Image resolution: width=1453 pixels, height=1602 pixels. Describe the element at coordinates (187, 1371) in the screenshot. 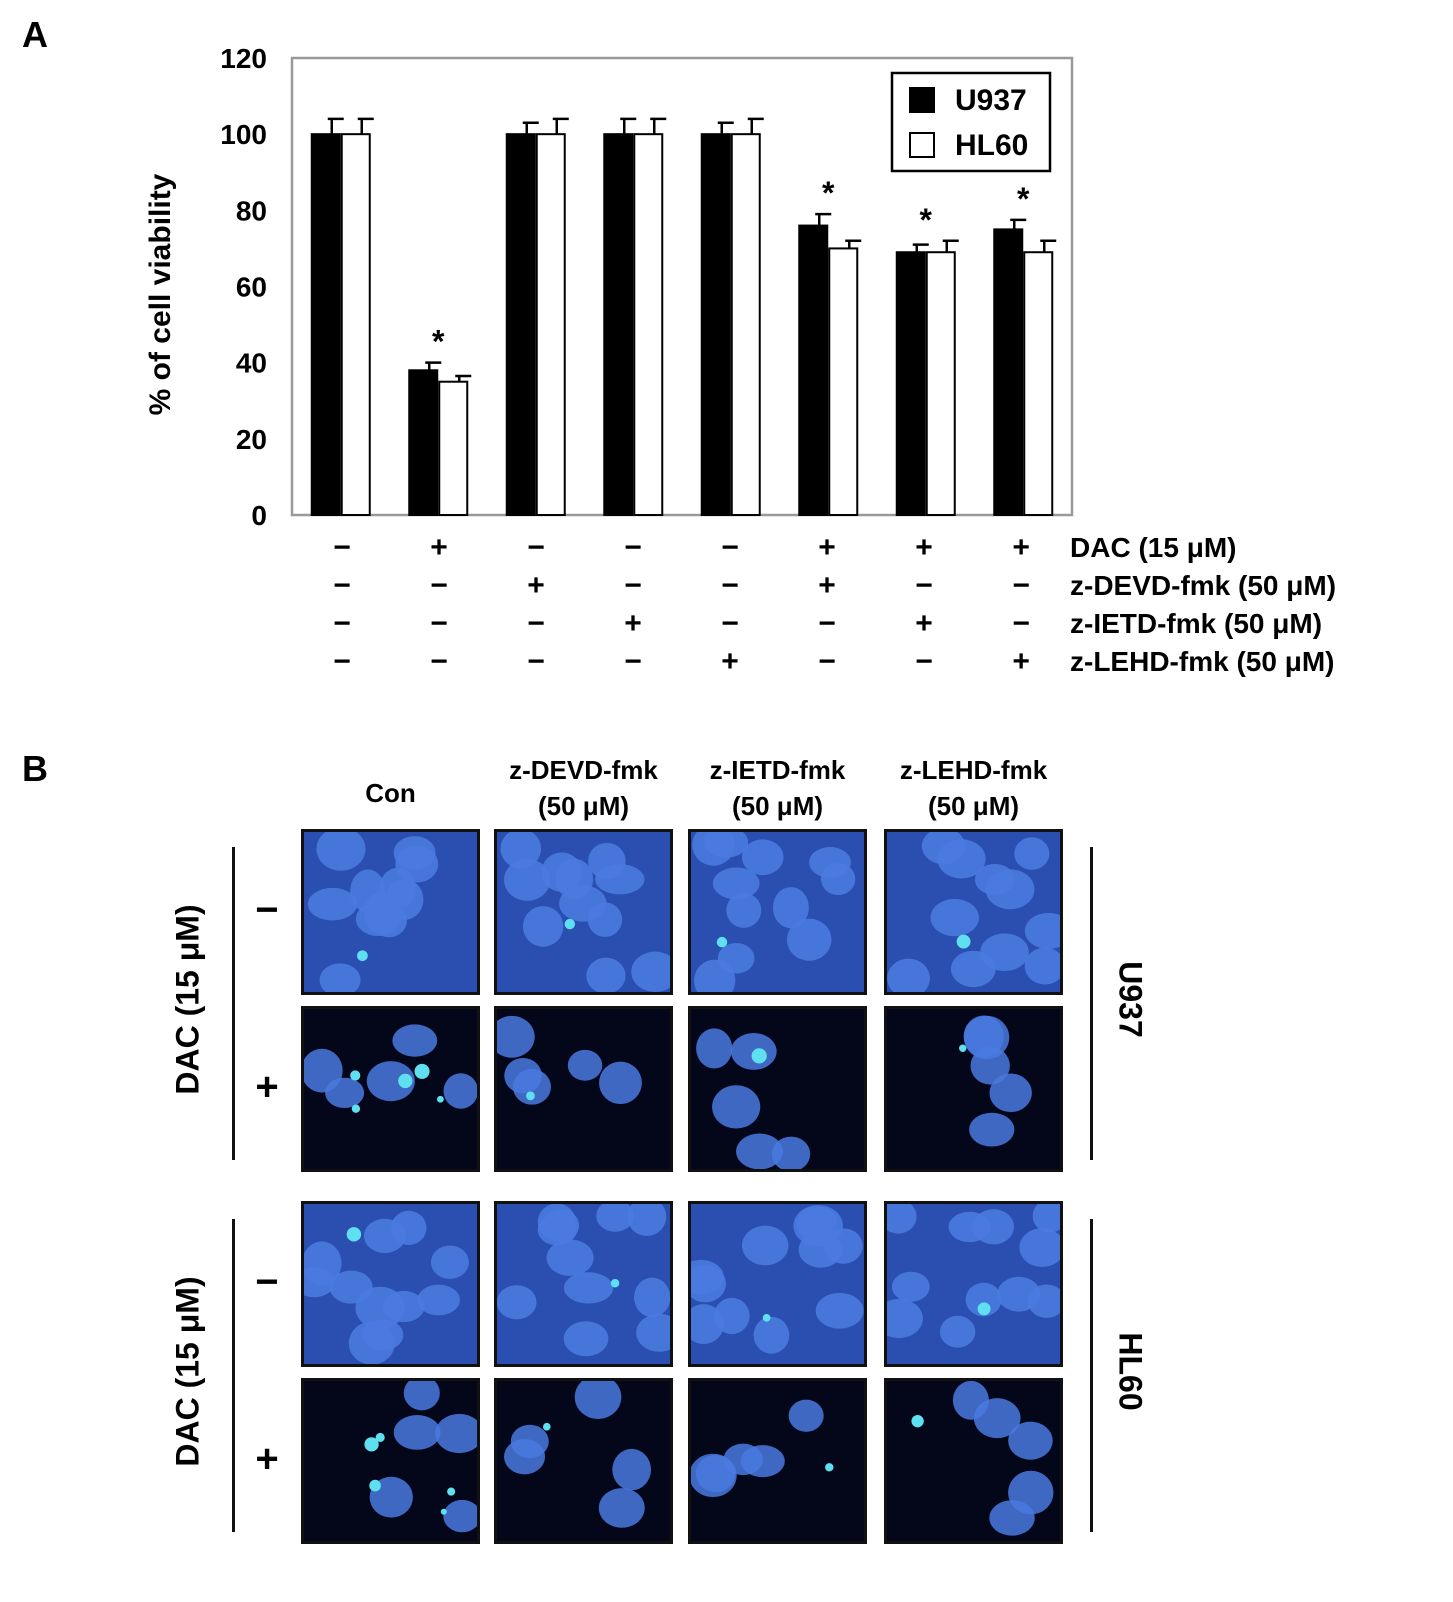

I see `dac-row-label: DAC (15 μM)` at that location.